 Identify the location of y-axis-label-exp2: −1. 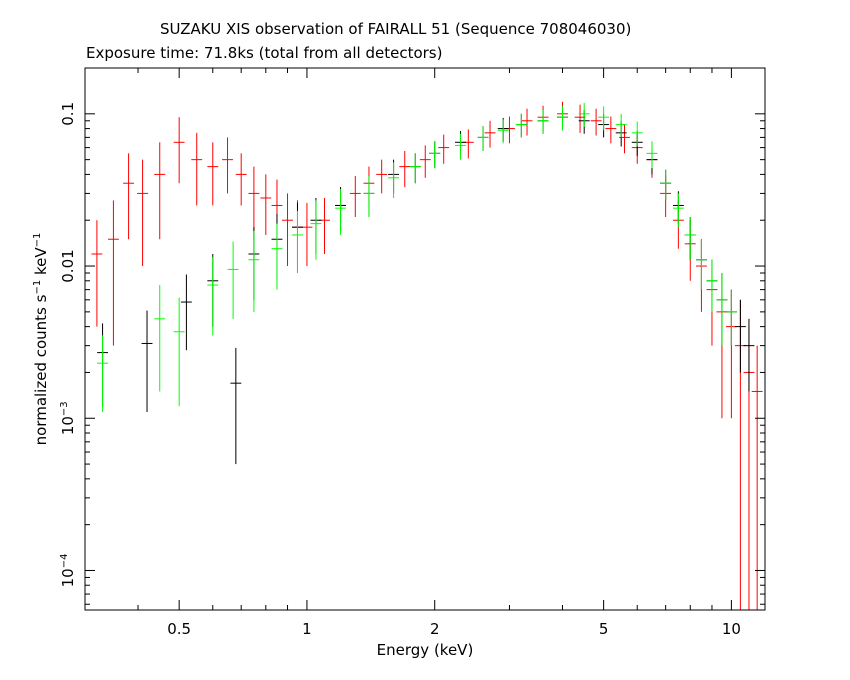
(37, 240).